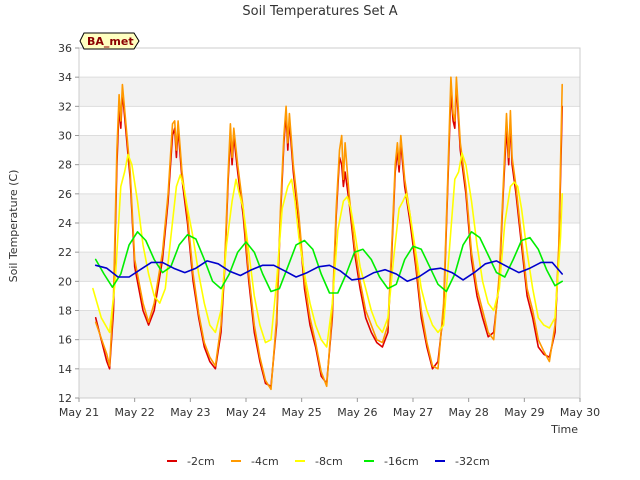 Image resolution: width=640 pixels, height=480 pixels. I want to click on x-tick-label: May 21, so click(79, 412).